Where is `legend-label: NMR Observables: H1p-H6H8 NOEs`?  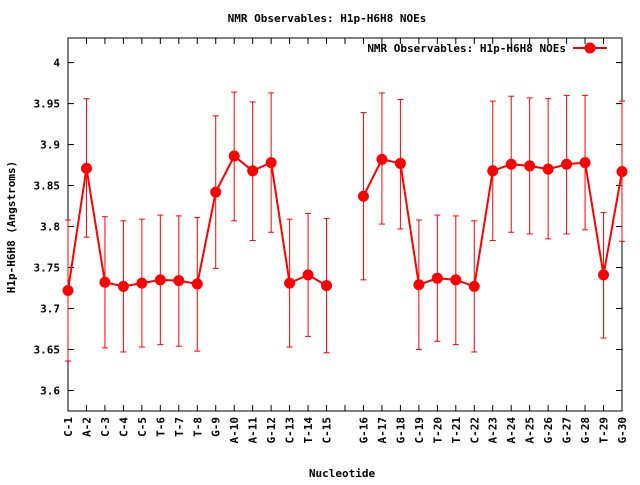
legend-label: NMR Observables: H1p-H6H8 NOEs is located at coordinates (466, 48).